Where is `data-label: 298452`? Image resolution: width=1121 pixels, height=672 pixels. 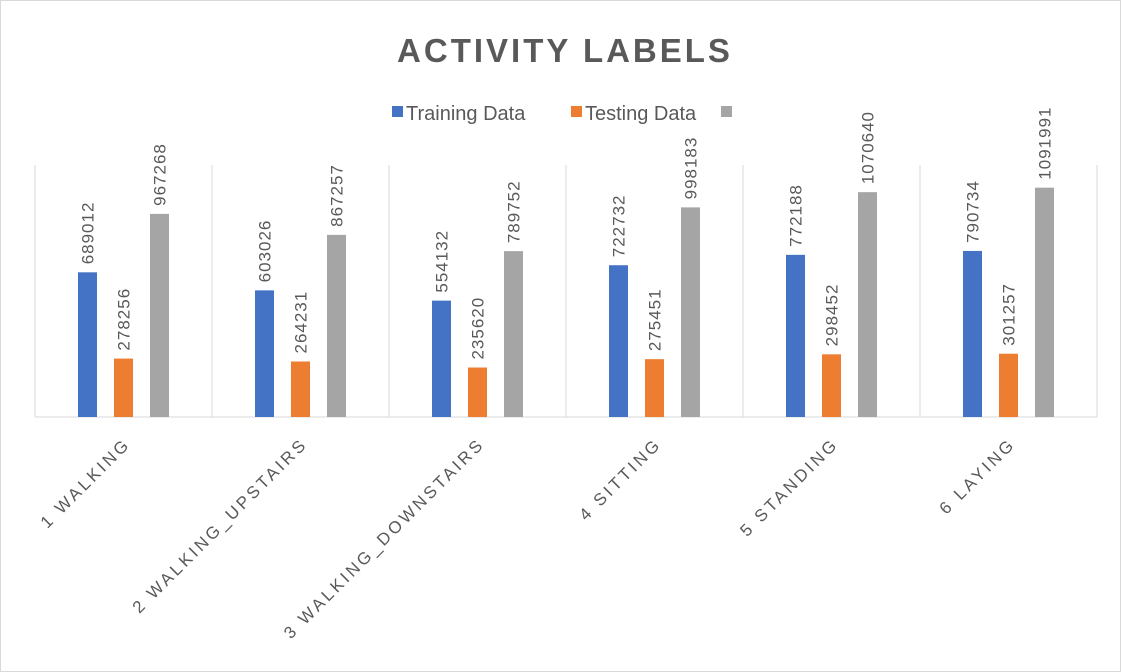
data-label: 298452 is located at coordinates (832, 315).